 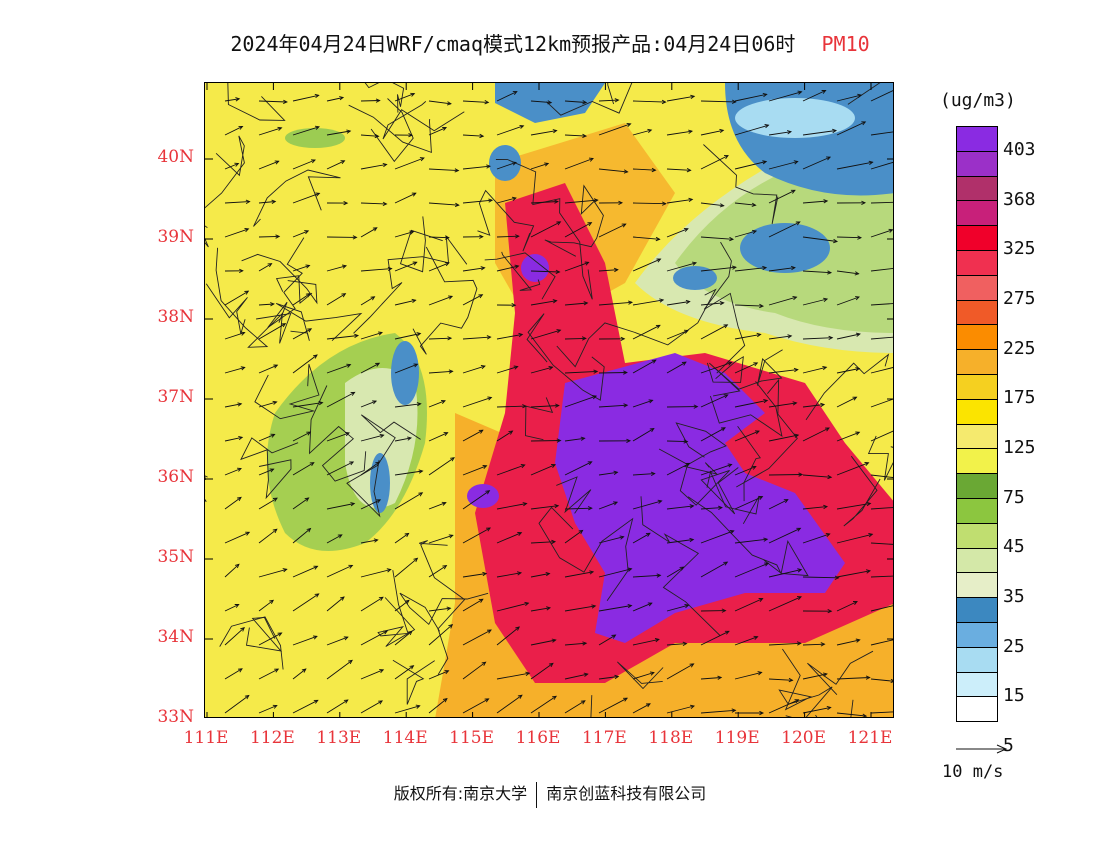 I want to click on copyright-text: 版权所有:南京大学, so click(x=460, y=793).